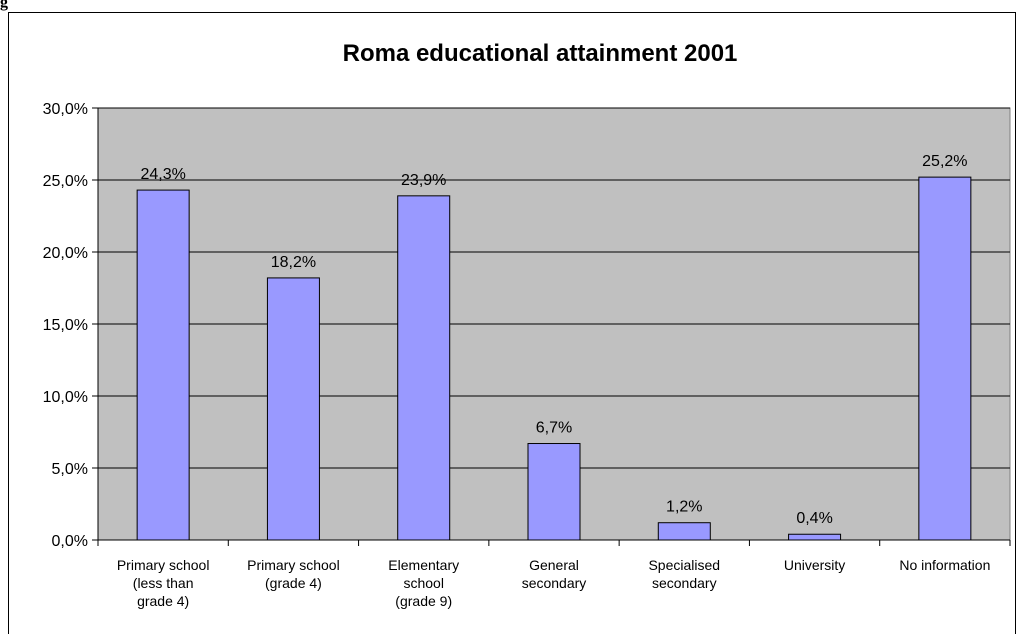 The width and height of the screenshot is (1018, 634). Describe the element at coordinates (65, 325) in the screenshot. I see `y-tick-label: 15,0%` at that location.